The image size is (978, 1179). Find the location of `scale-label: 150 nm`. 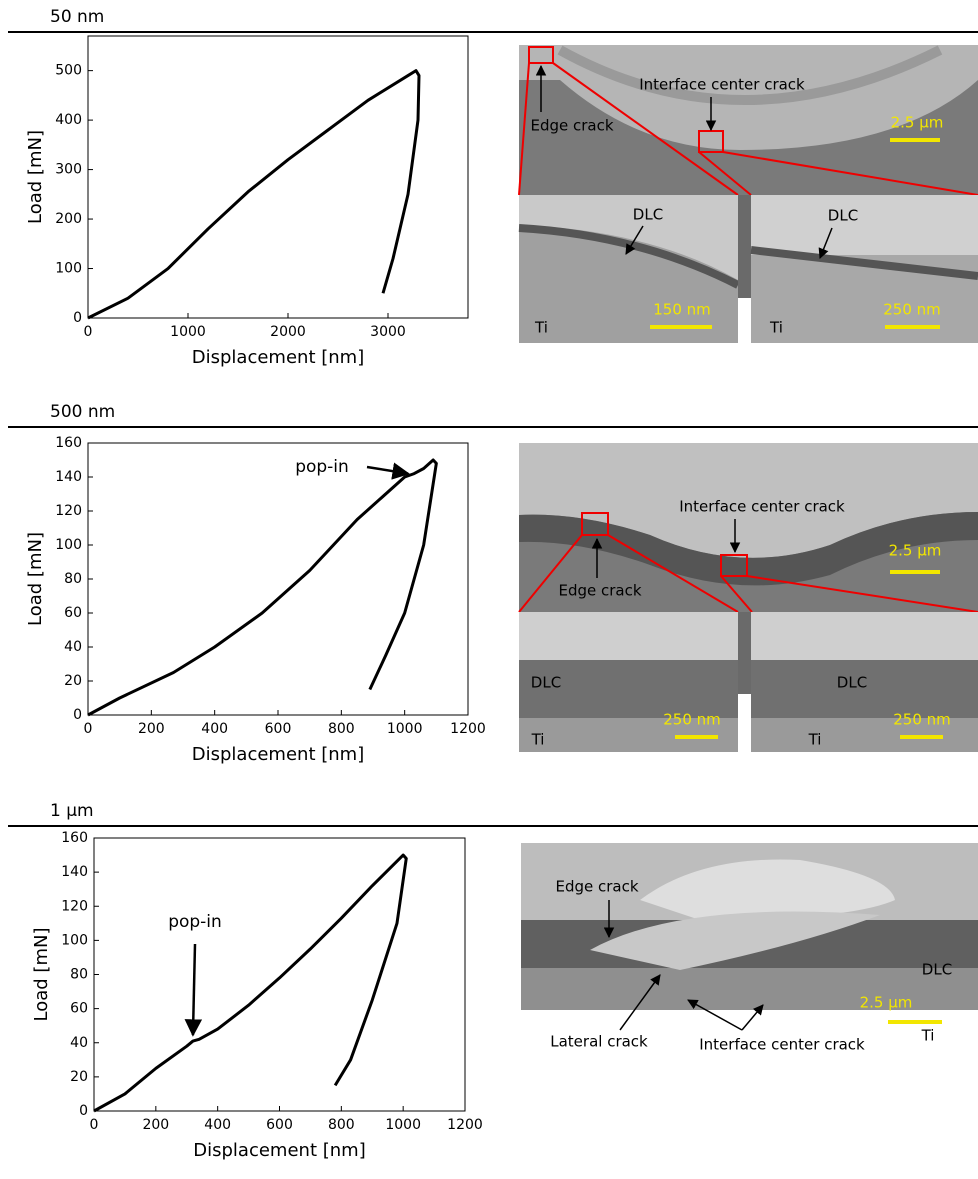

scale-label: 150 nm is located at coordinates (682, 310).